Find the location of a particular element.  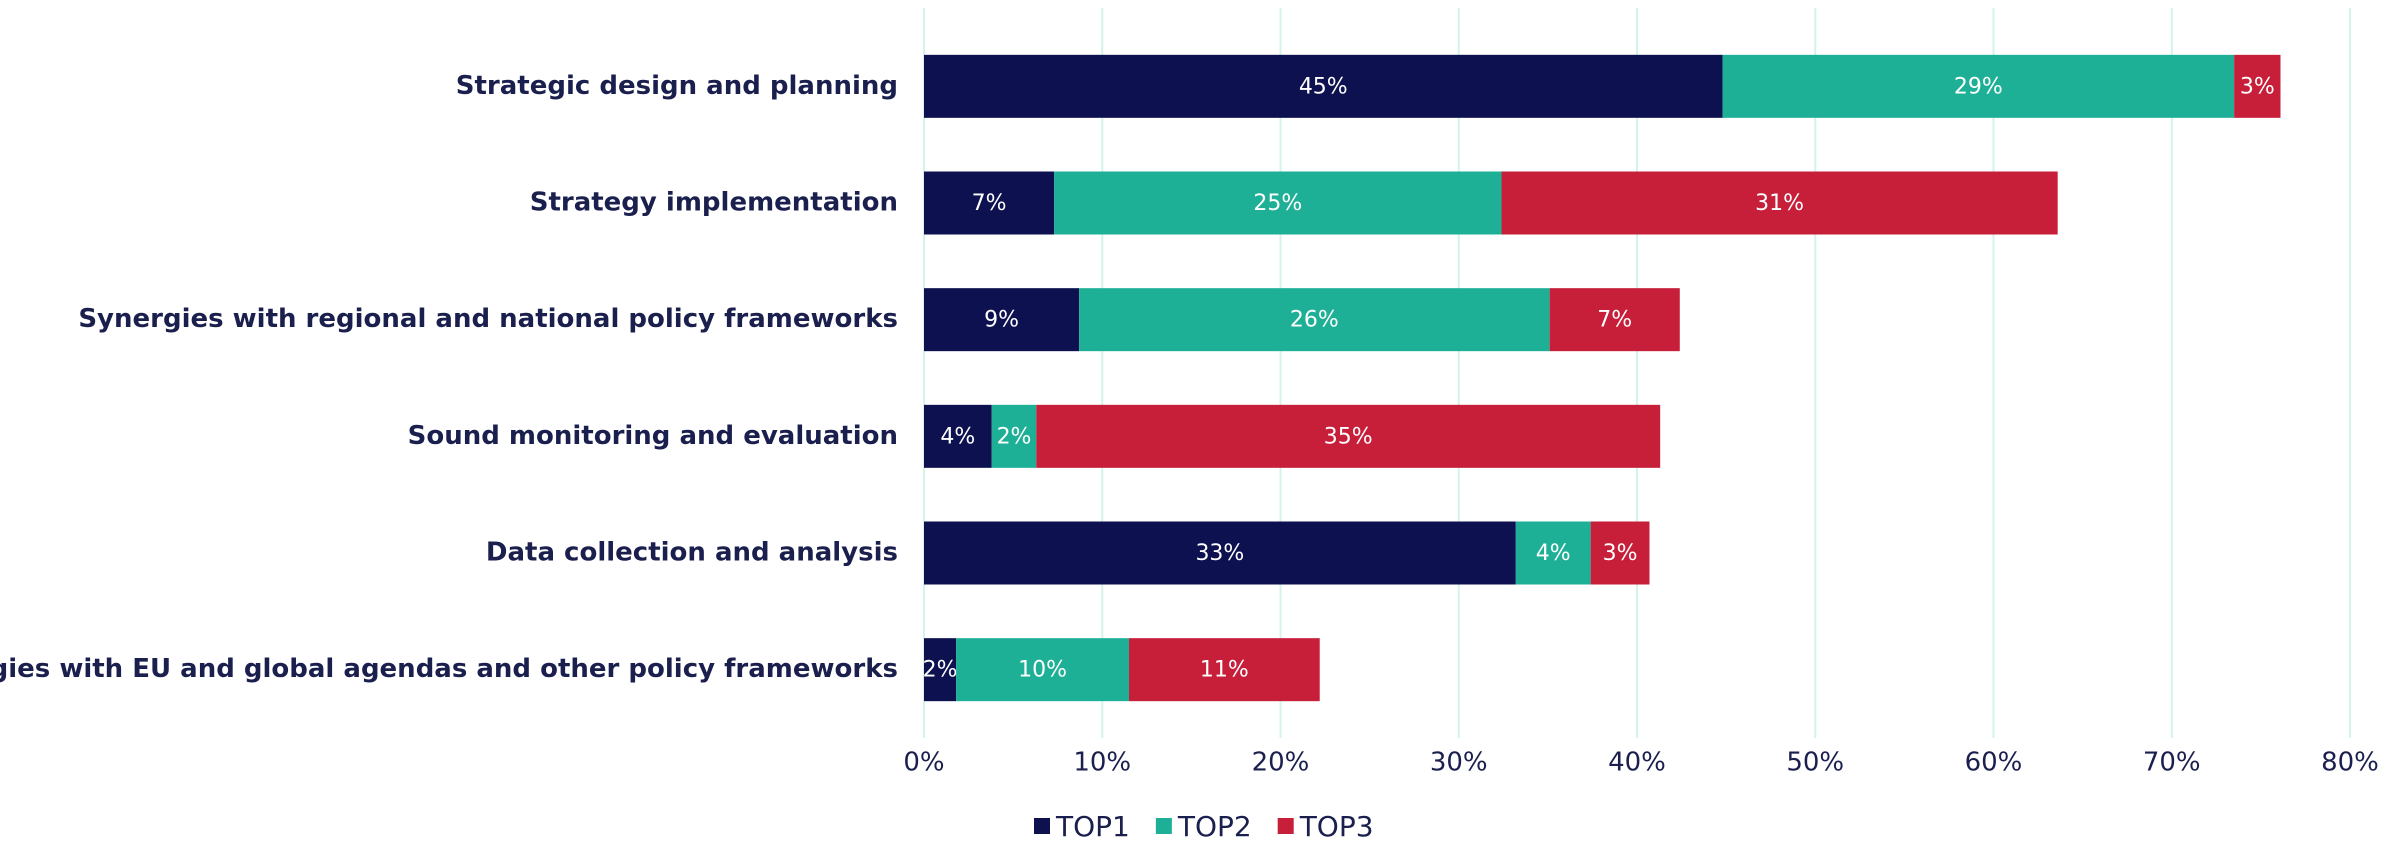

value-label: 10% is located at coordinates (1042, 670).